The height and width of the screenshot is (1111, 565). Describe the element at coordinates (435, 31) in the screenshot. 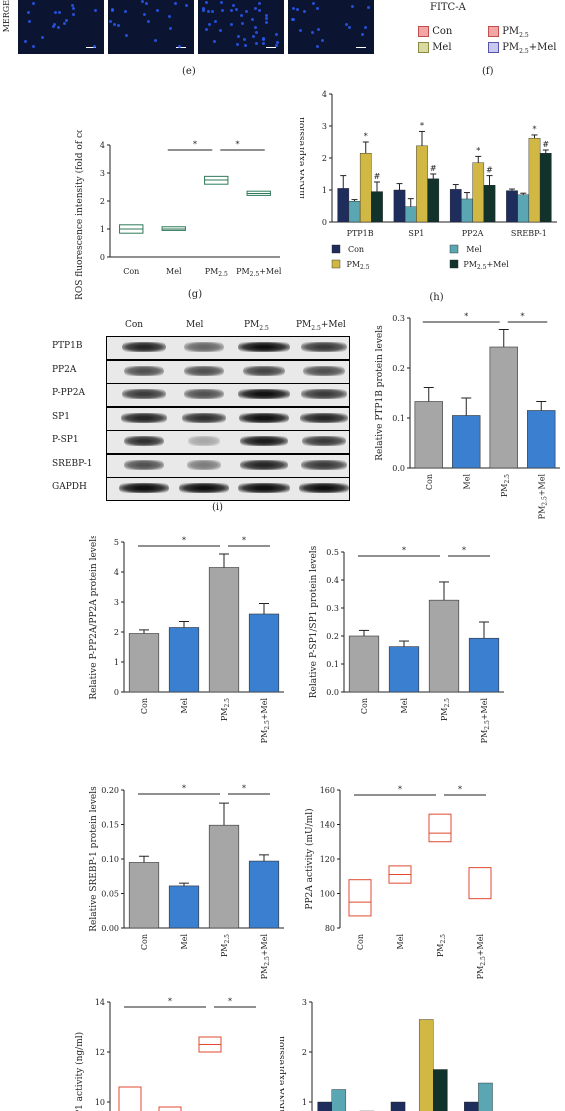

I see `legend-con: Con` at that location.